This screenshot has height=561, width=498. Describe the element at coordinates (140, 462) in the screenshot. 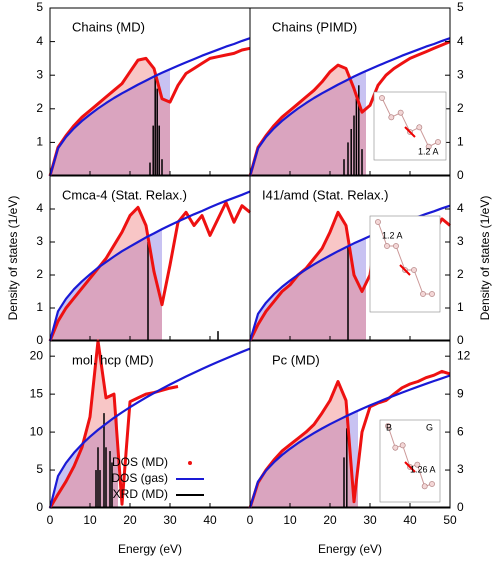

I see `legend-label: DOS (MD)` at that location.